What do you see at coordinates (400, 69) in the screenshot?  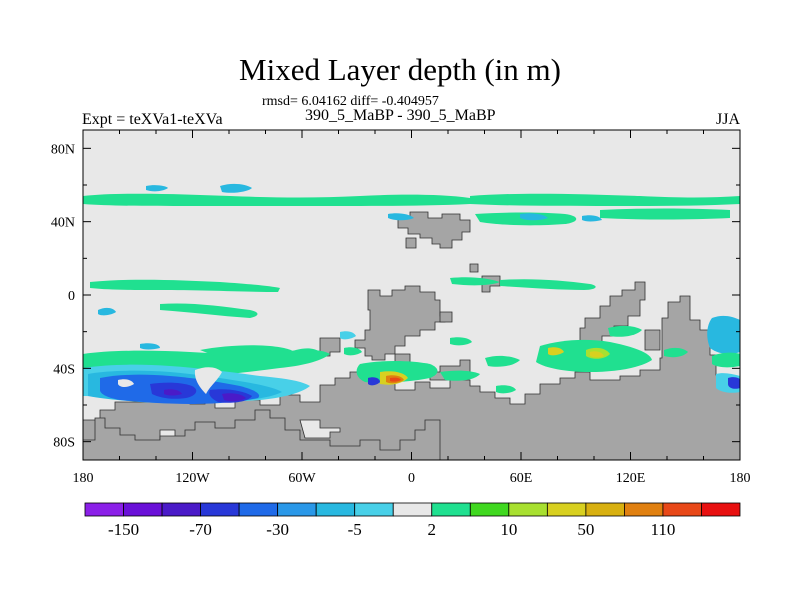 I see `chart-title: Mixed Layer depth (in m)` at bounding box center [400, 69].